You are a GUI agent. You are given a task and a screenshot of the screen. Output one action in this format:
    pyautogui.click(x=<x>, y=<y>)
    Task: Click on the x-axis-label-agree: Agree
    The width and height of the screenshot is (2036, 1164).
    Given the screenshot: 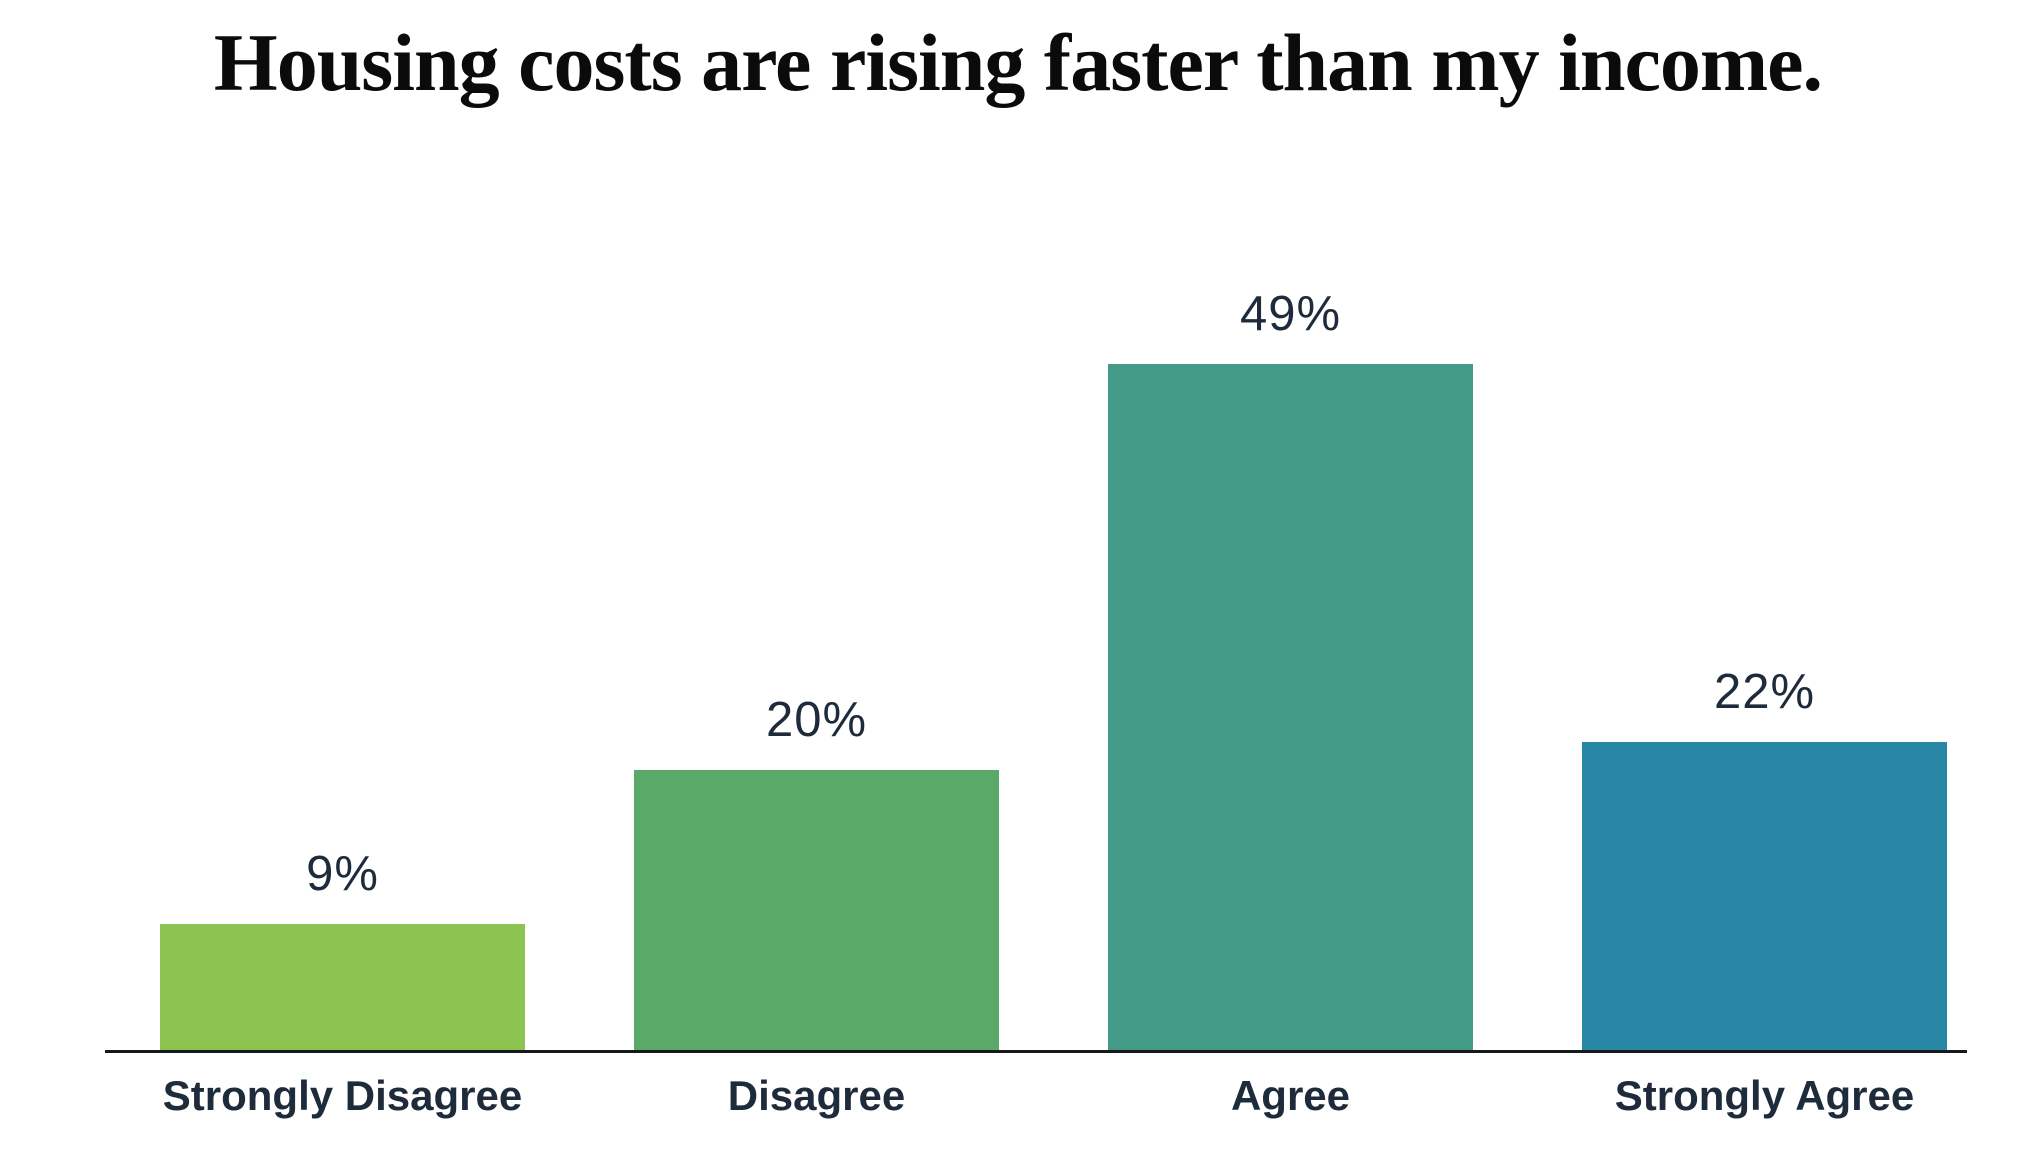 What is the action you would take?
    pyautogui.click(x=1290, y=1095)
    